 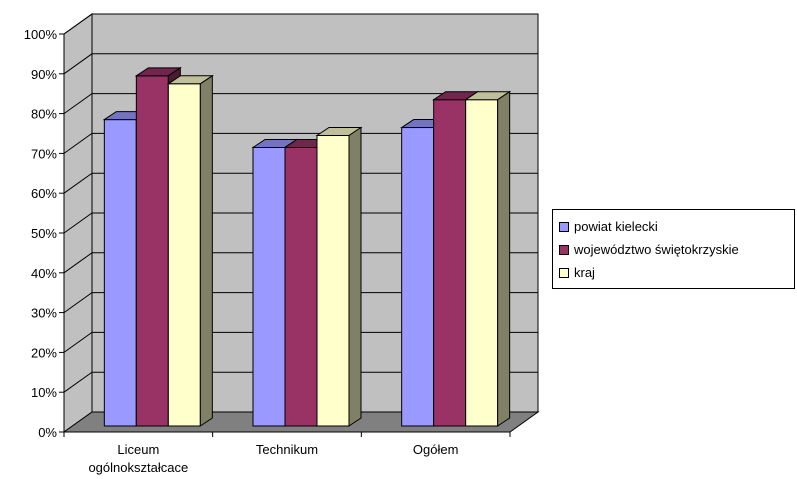 What do you see at coordinates (44, 153) in the screenshot?
I see `y-tick-label: 70%` at bounding box center [44, 153].